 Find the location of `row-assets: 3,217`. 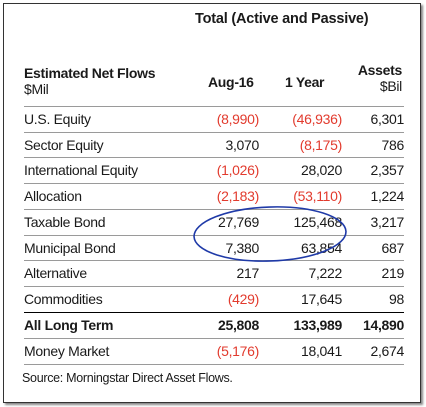

row-assets: 3,217 is located at coordinates (387, 222).